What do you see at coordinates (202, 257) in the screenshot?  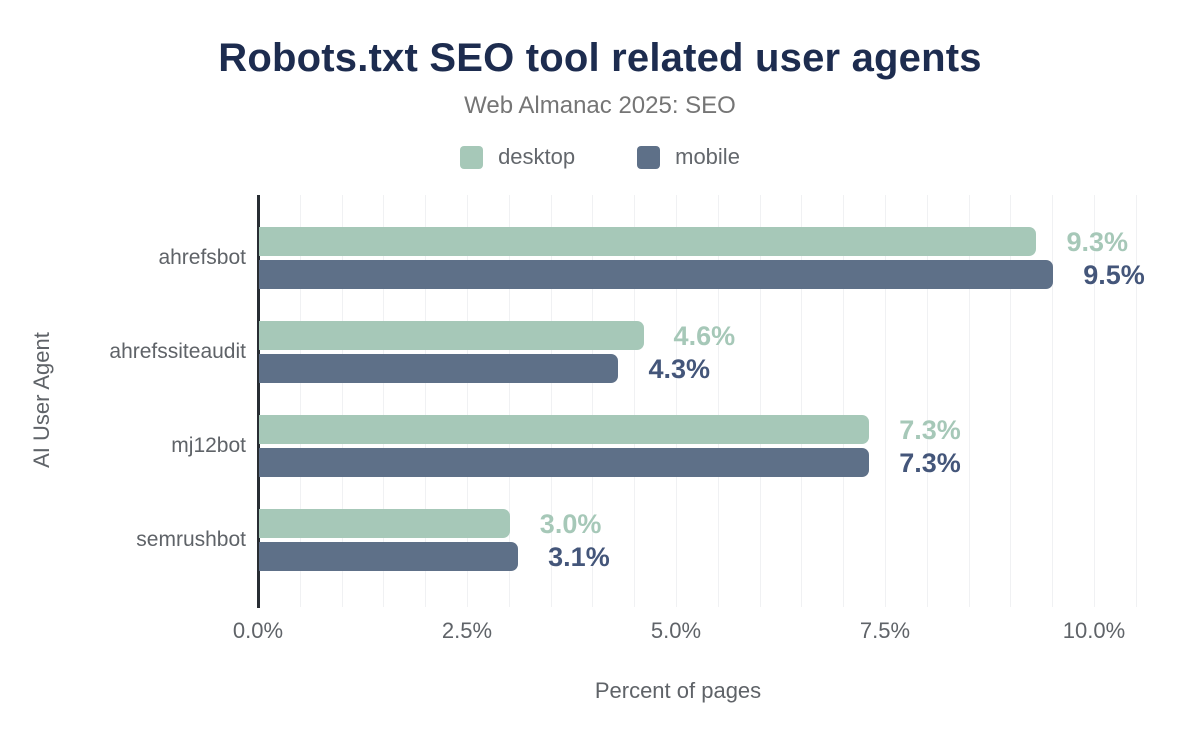 I see `category-label-ahrefsbot: ahrefsbot` at bounding box center [202, 257].